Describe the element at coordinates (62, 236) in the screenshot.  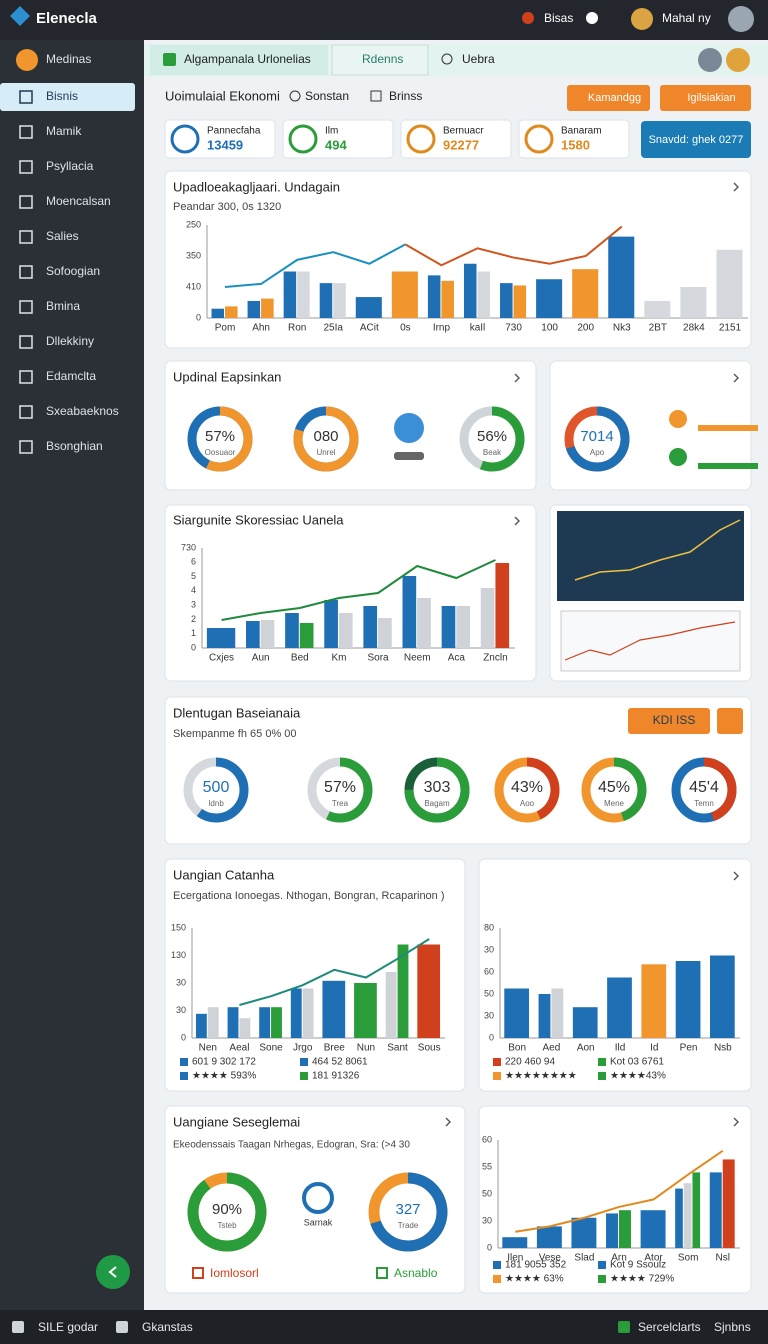
I see `nav-item: Salies` at that location.